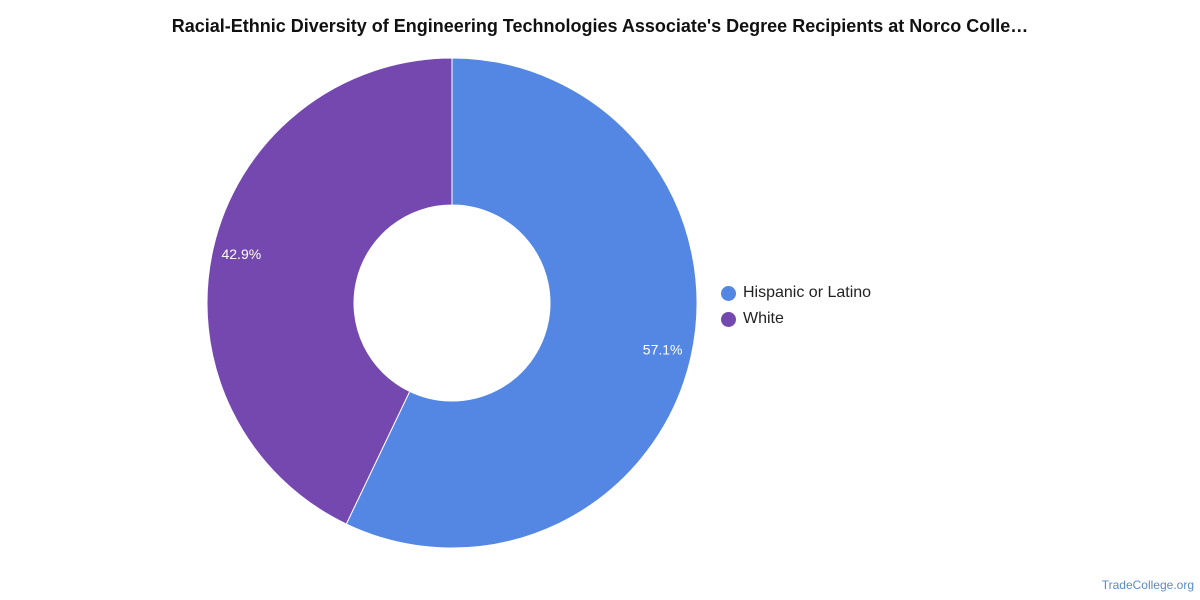  I want to click on chart-legend: Hispanic or Latino White, so click(796, 306).